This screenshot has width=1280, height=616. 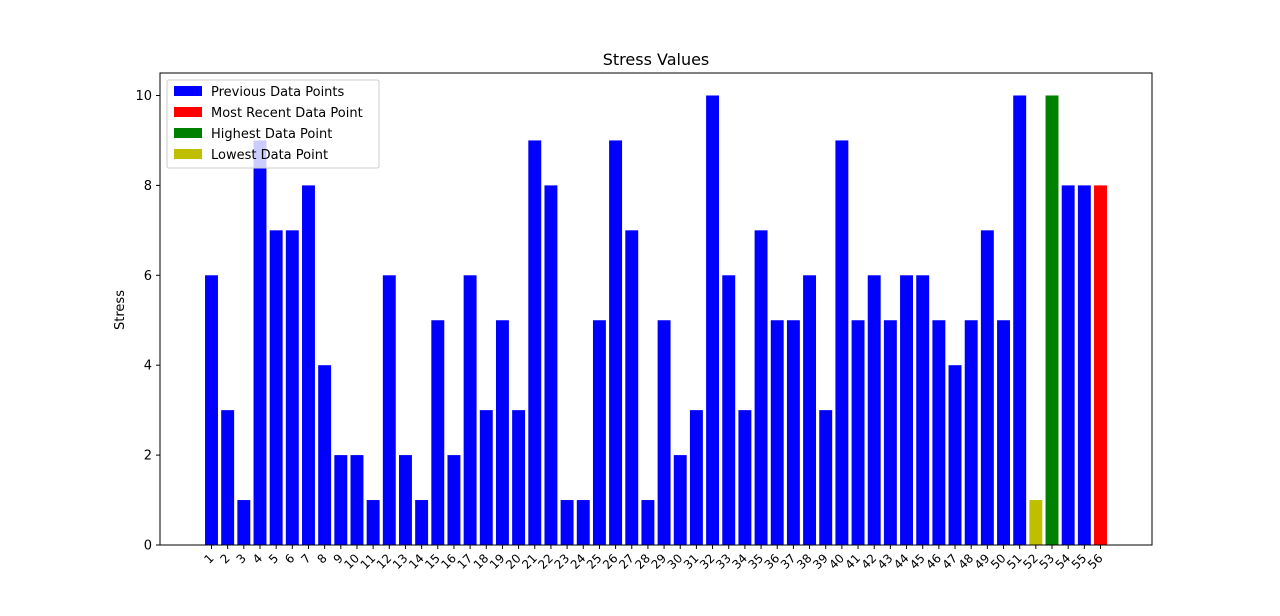 What do you see at coordinates (271, 134) in the screenshot?
I see `legend-label-highest: Highest Data Point` at bounding box center [271, 134].